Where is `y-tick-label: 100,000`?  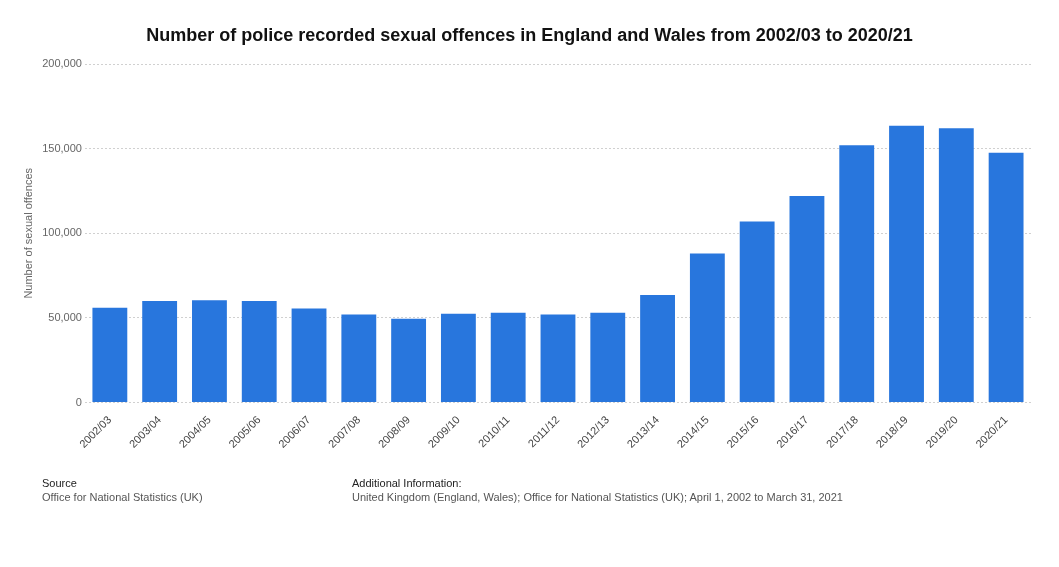 y-tick-label: 100,000 is located at coordinates (62, 232).